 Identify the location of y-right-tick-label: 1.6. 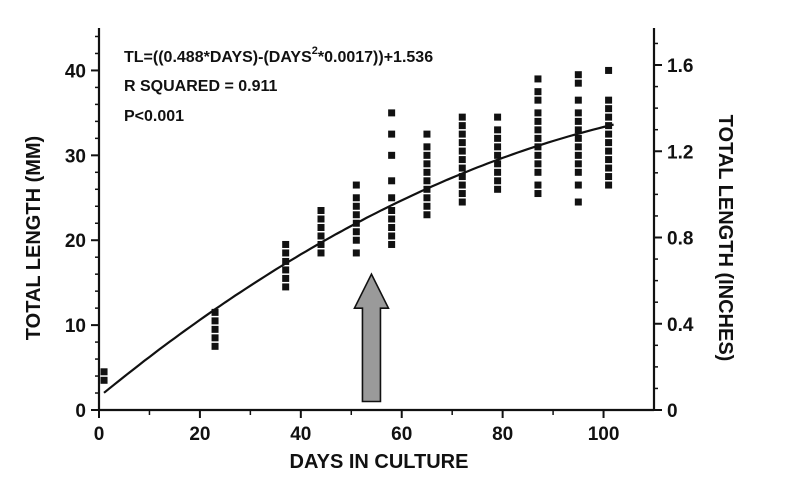
(680, 66).